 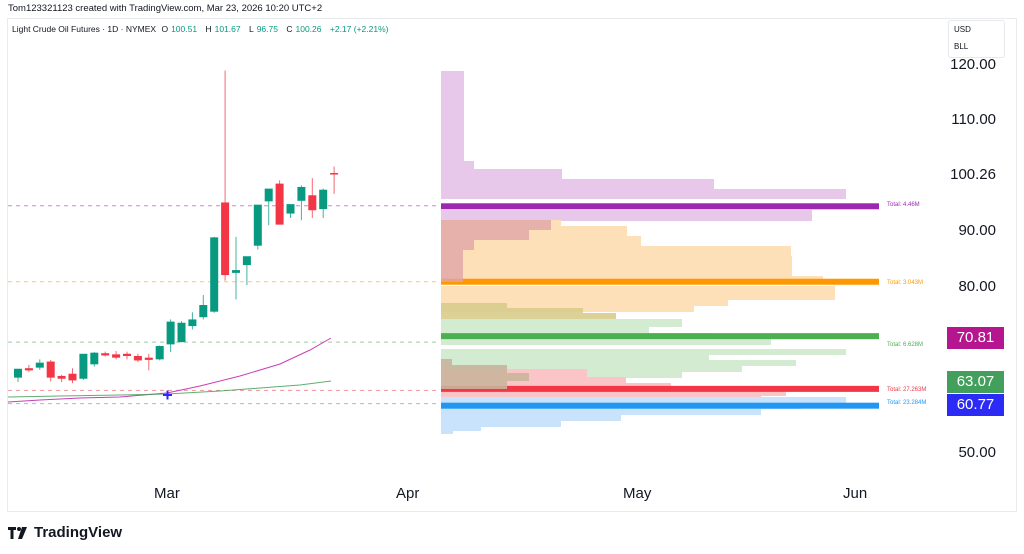 I want to click on tradingview-logo: TradingView, so click(x=65, y=532).